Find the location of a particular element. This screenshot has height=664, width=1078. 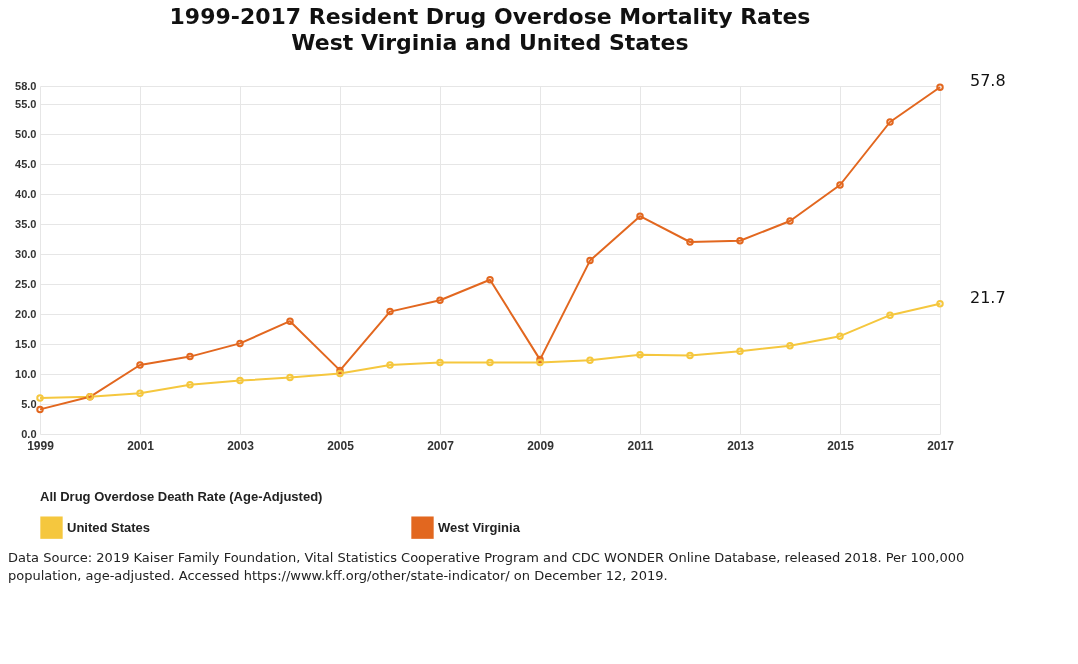

y-tick-label: 30.0 is located at coordinates (26, 253).